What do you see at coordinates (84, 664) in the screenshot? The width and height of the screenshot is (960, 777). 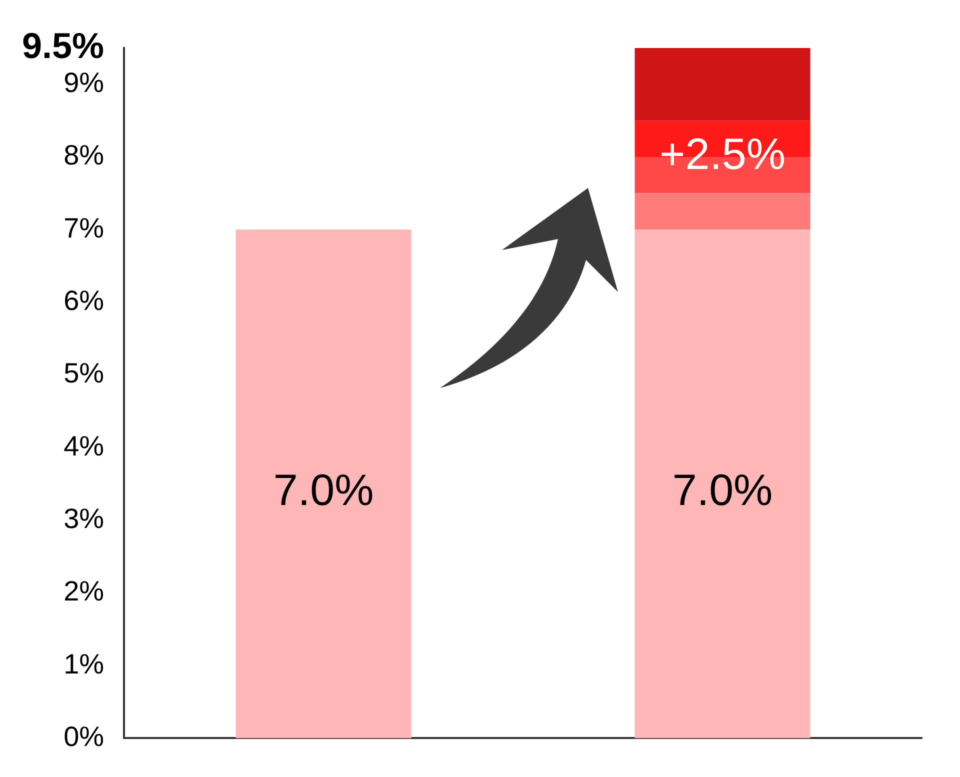 I see `y-tick-label: 1%` at bounding box center [84, 664].